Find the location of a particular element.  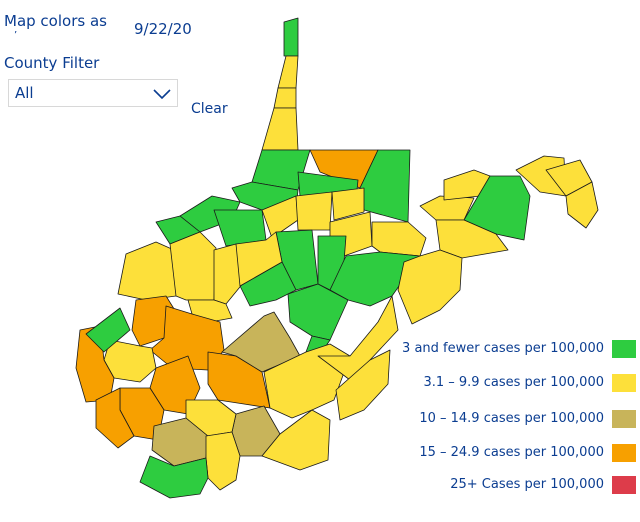

legend-item-green: 3 and fewer cases per 100,000 is located at coordinates (486, 350).